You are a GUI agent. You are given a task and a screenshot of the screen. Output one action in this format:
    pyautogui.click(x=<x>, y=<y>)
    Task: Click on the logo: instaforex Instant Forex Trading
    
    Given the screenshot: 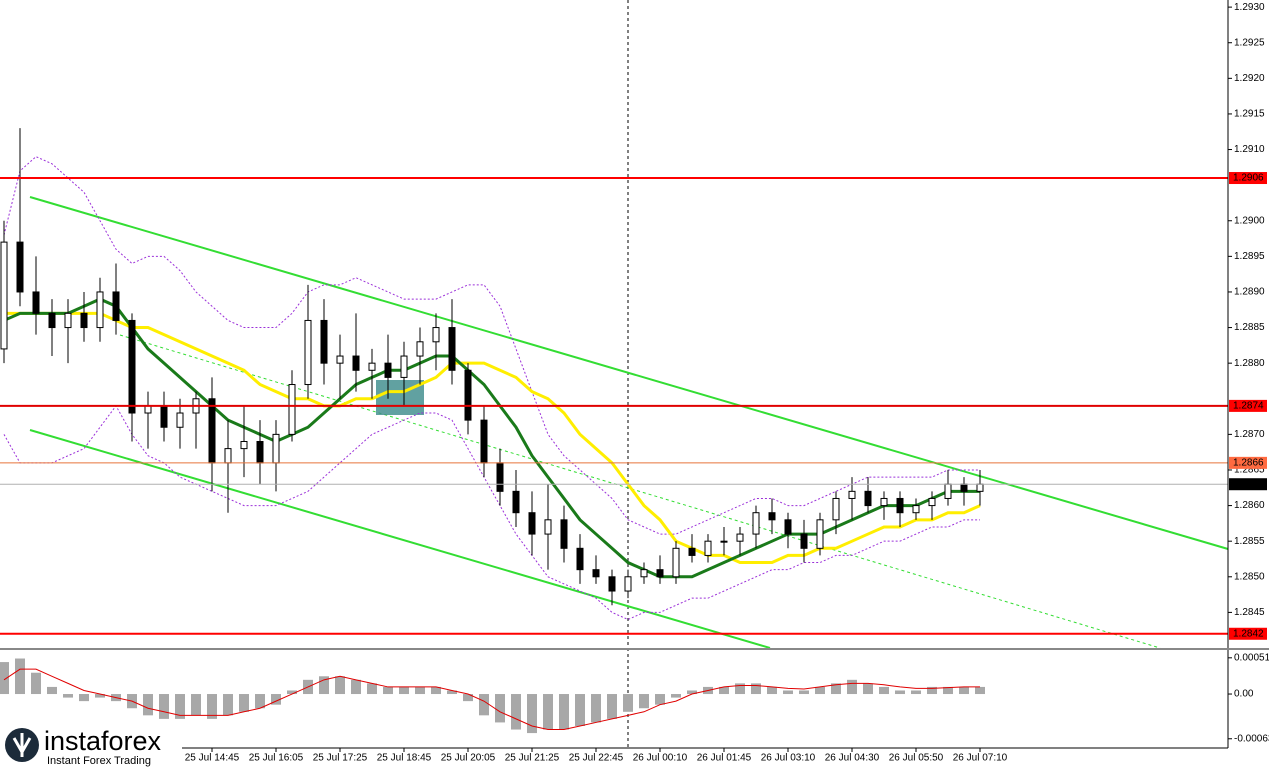 What is the action you would take?
    pyautogui.click(x=91, y=745)
    